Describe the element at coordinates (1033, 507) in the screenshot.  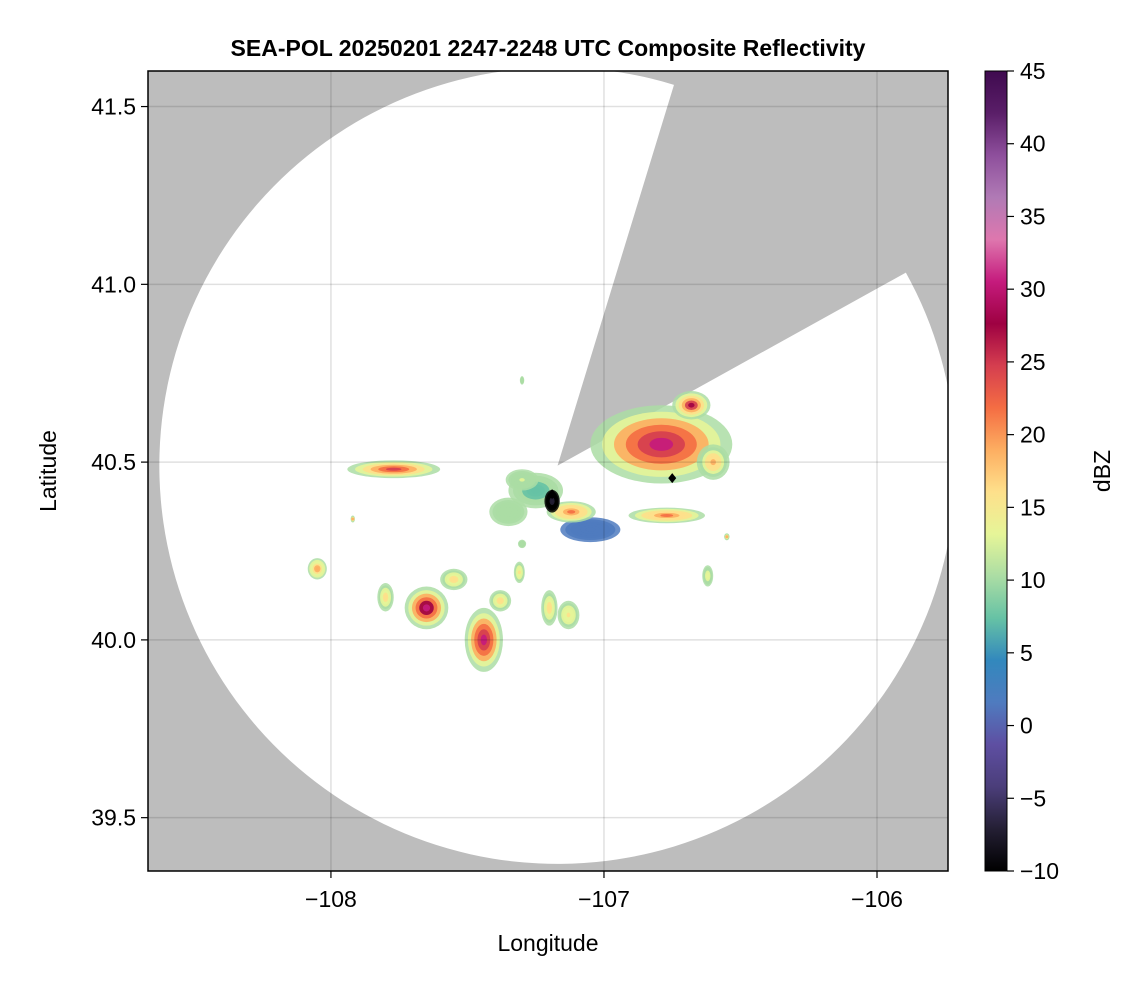
I see `colorbar-tick-label: 15` at that location.